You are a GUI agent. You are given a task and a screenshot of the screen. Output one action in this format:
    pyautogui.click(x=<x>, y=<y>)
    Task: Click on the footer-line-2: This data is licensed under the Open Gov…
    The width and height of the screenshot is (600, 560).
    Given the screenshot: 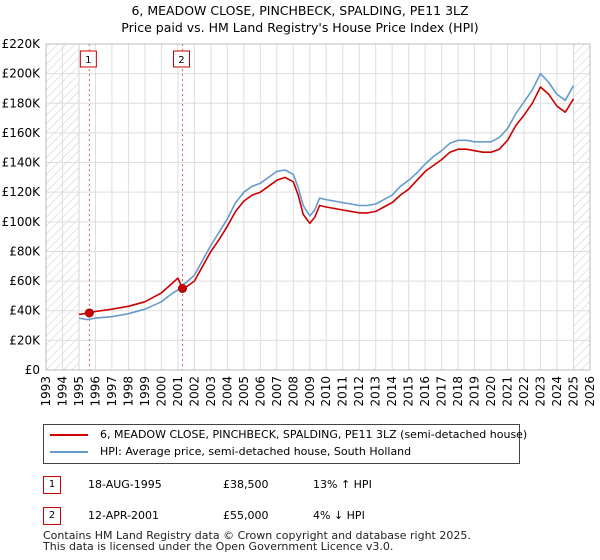 What is the action you would take?
    pyautogui.click(x=218, y=546)
    